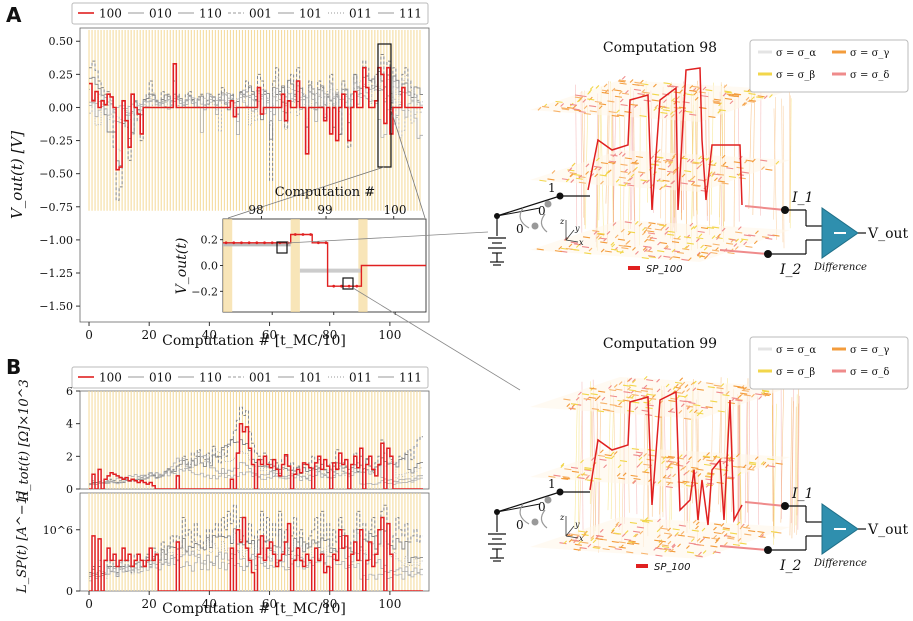 Image resolution: width=913 pixels, height=621 pixels. What do you see at coordinates (324, 260) in the screenshot?
I see `inset-series-100-line` at bounding box center [324, 260].